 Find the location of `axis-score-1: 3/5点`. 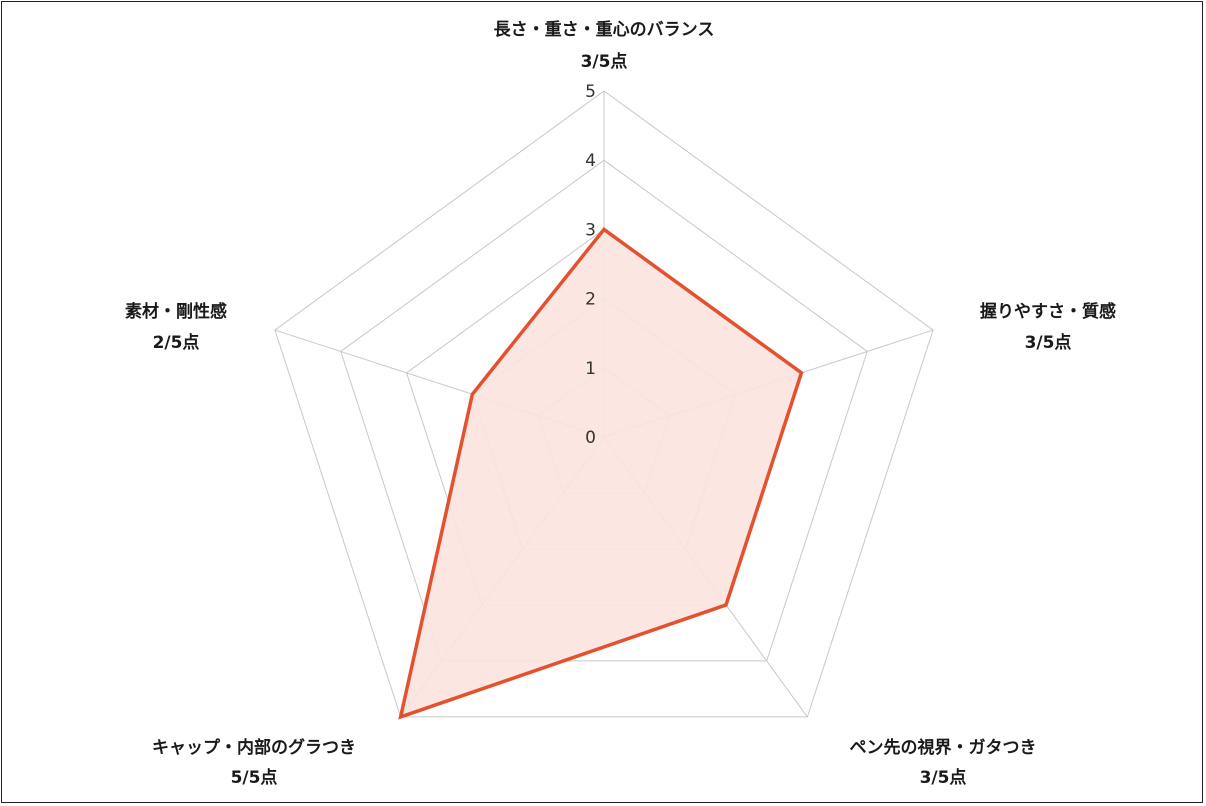

axis-score-1: 3/5点 is located at coordinates (604, 61).